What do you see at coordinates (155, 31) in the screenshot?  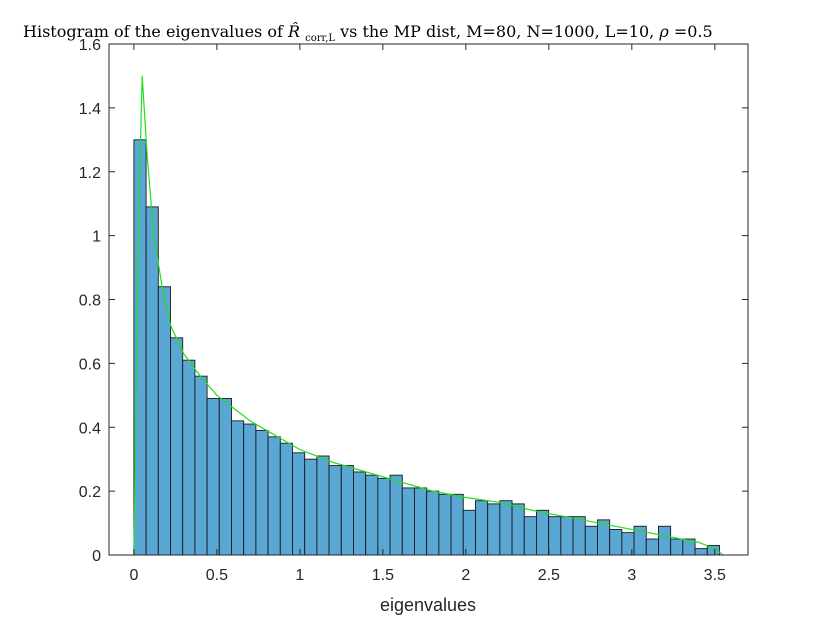 I see `chart-title-prefix: Histogram of the eigenvalues of` at bounding box center [155, 31].